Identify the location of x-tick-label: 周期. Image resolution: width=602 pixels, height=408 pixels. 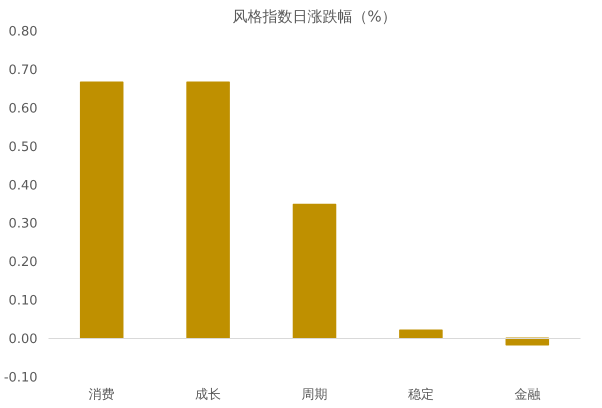
(315, 395).